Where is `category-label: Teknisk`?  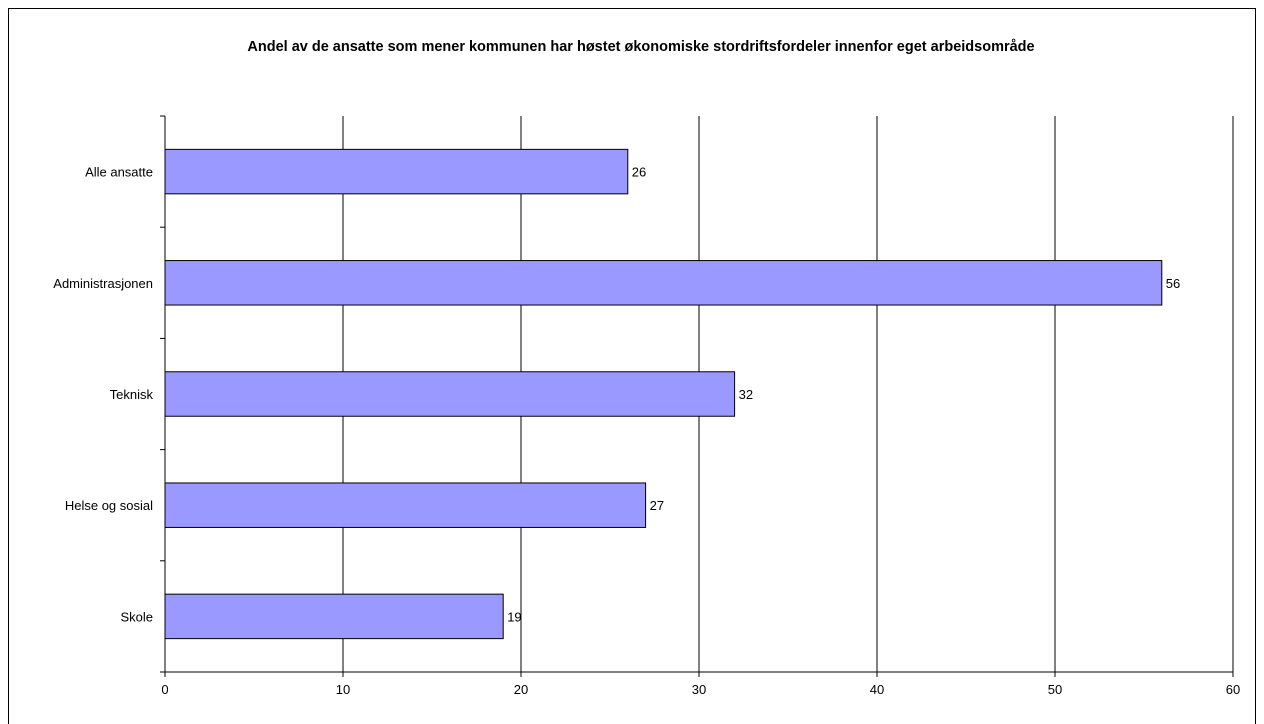 category-label: Teknisk is located at coordinates (132, 394).